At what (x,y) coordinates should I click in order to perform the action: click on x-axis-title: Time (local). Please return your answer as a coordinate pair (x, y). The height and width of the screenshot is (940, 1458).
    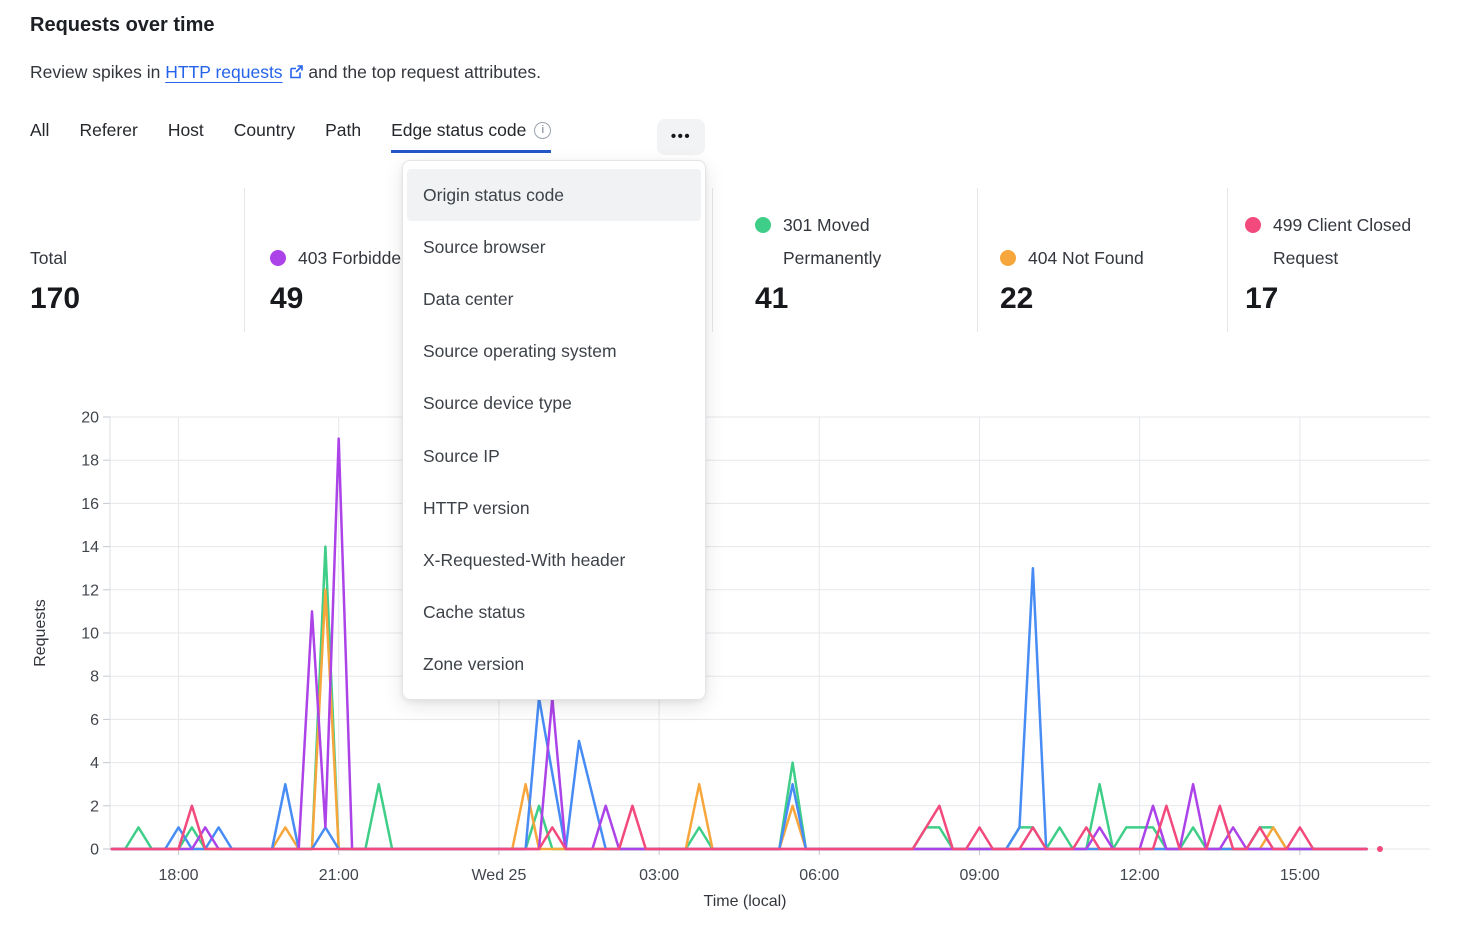
    Looking at the image, I should click on (745, 901).